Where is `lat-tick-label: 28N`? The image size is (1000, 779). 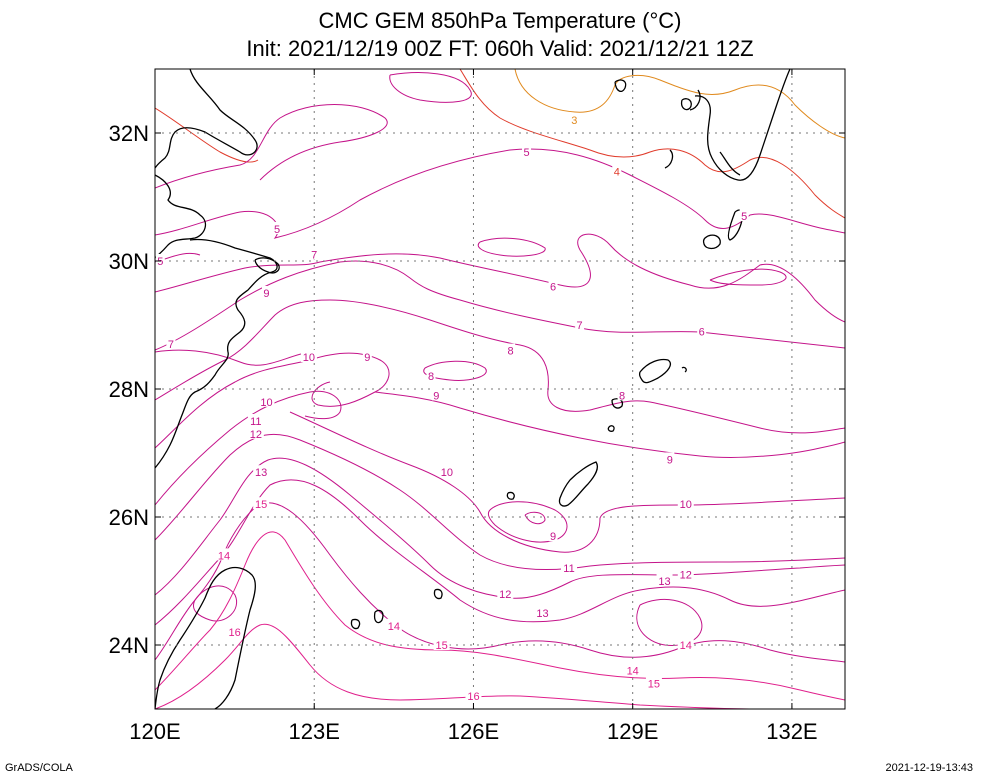 lat-tick-label: 28N is located at coordinates (129, 389).